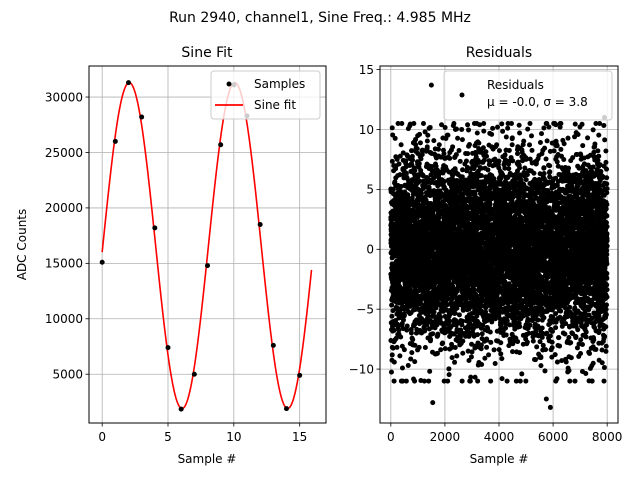  What do you see at coordinates (64, 264) in the screenshot?
I see `sine-fit-ytick-label: 15000` at bounding box center [64, 264].